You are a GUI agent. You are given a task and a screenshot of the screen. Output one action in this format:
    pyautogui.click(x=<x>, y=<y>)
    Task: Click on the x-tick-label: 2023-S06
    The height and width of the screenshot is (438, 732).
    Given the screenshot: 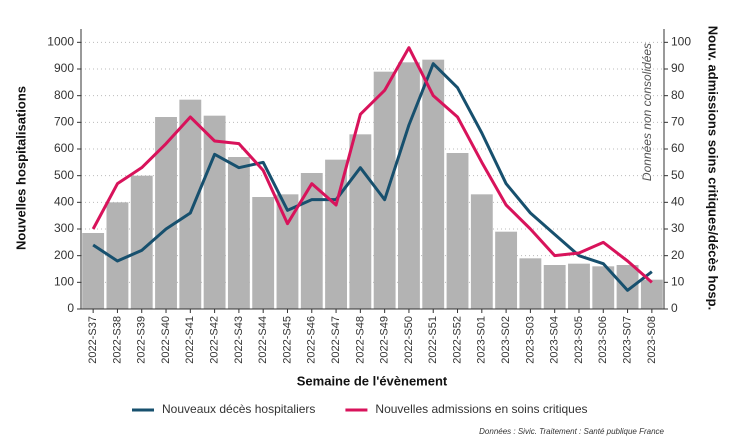 What is the action you would take?
    pyautogui.click(x=603, y=340)
    